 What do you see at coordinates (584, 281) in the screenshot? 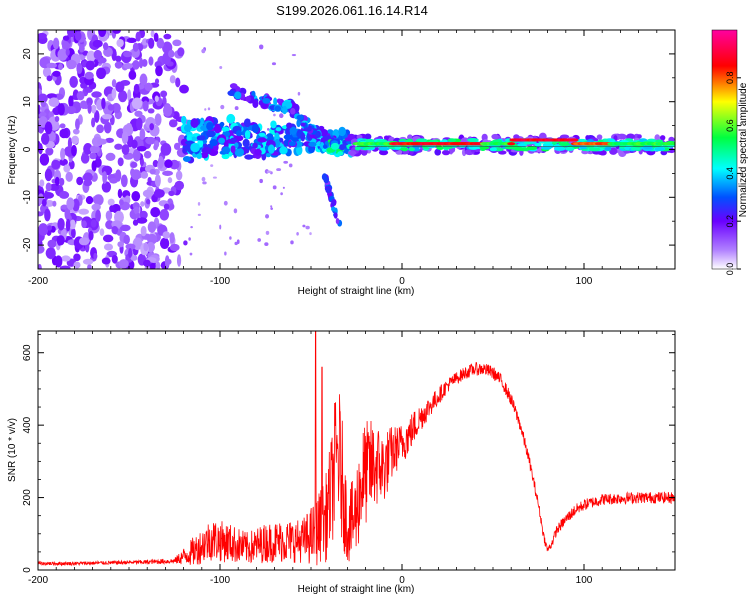
I see `spectrogram-x-tick-label: 100` at bounding box center [584, 281].